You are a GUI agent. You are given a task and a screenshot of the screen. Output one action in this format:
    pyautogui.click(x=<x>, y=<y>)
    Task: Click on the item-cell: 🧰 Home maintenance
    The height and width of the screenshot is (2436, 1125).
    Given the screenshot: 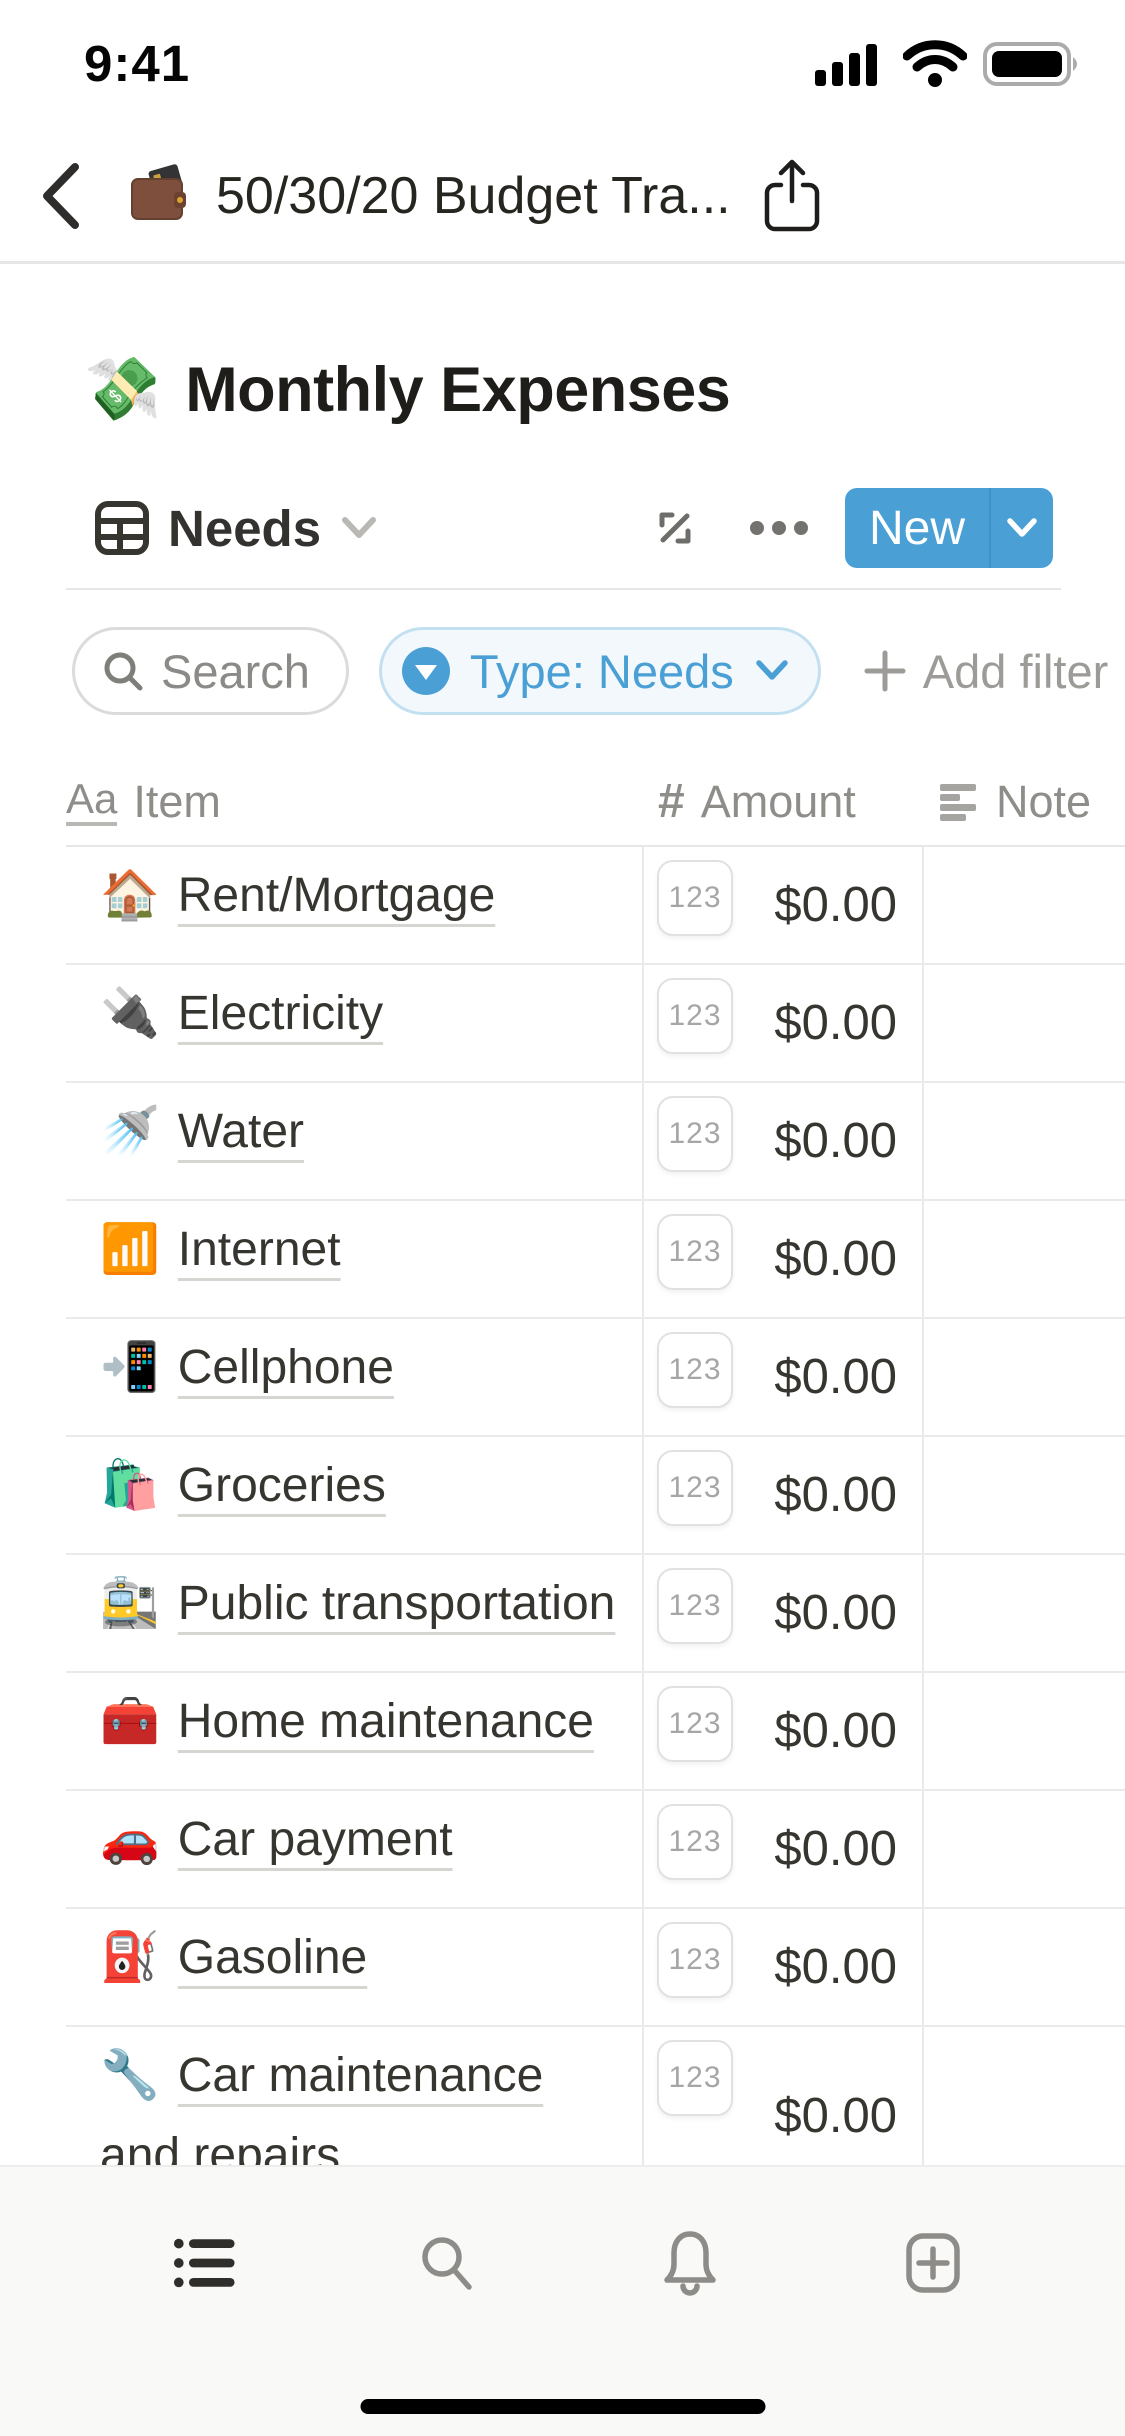 What is the action you would take?
    pyautogui.click(x=354, y=1731)
    